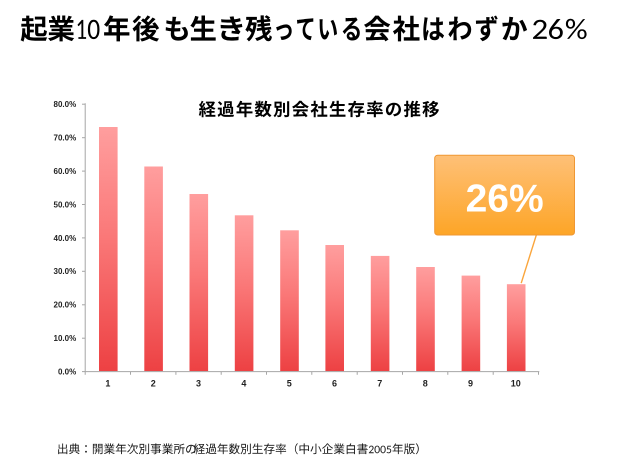  Describe the element at coordinates (470, 384) in the screenshot. I see `svg-text: 9` at that location.